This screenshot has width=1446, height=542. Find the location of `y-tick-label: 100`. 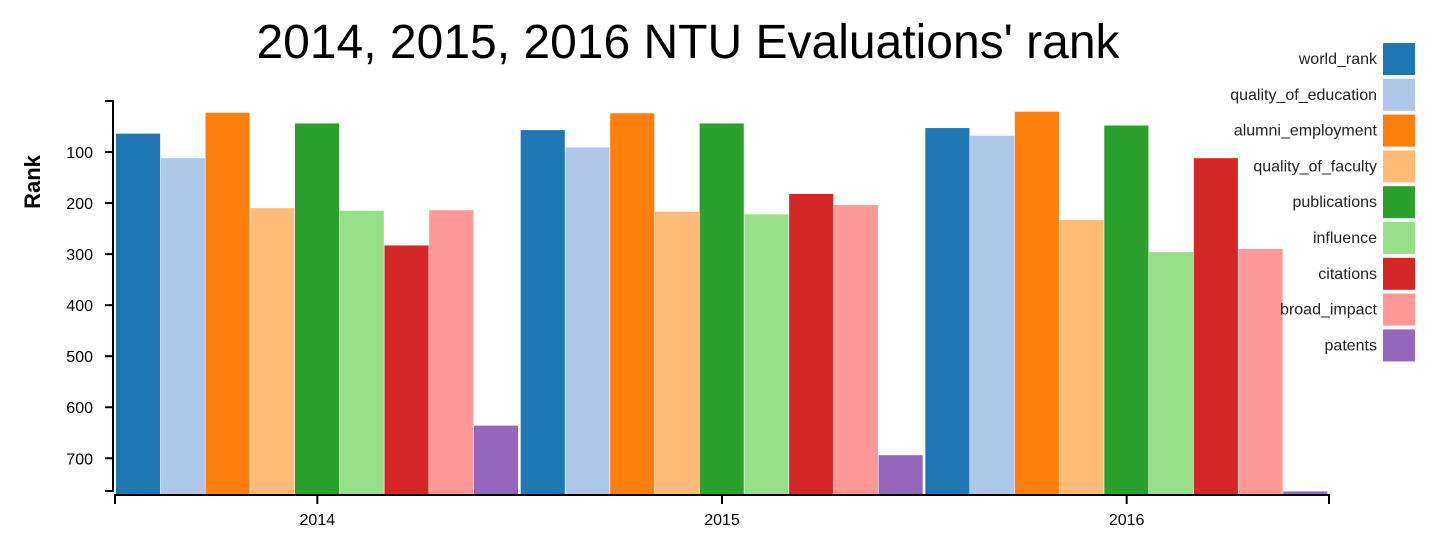

y-tick-label: 100 is located at coordinates (79, 153).